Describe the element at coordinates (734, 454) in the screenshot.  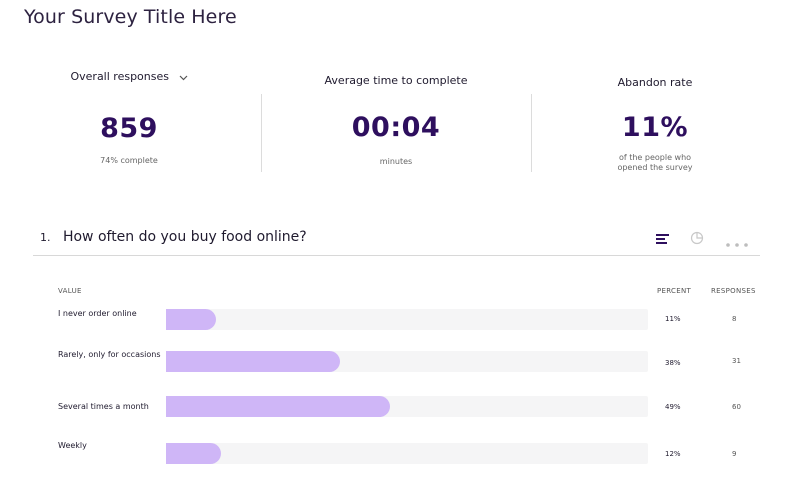
I see `answer-responses: 9` at that location.